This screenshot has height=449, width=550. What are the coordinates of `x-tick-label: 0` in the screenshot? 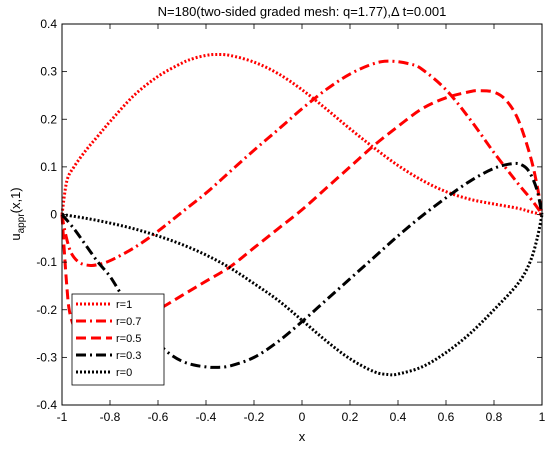 It's located at (302, 417).